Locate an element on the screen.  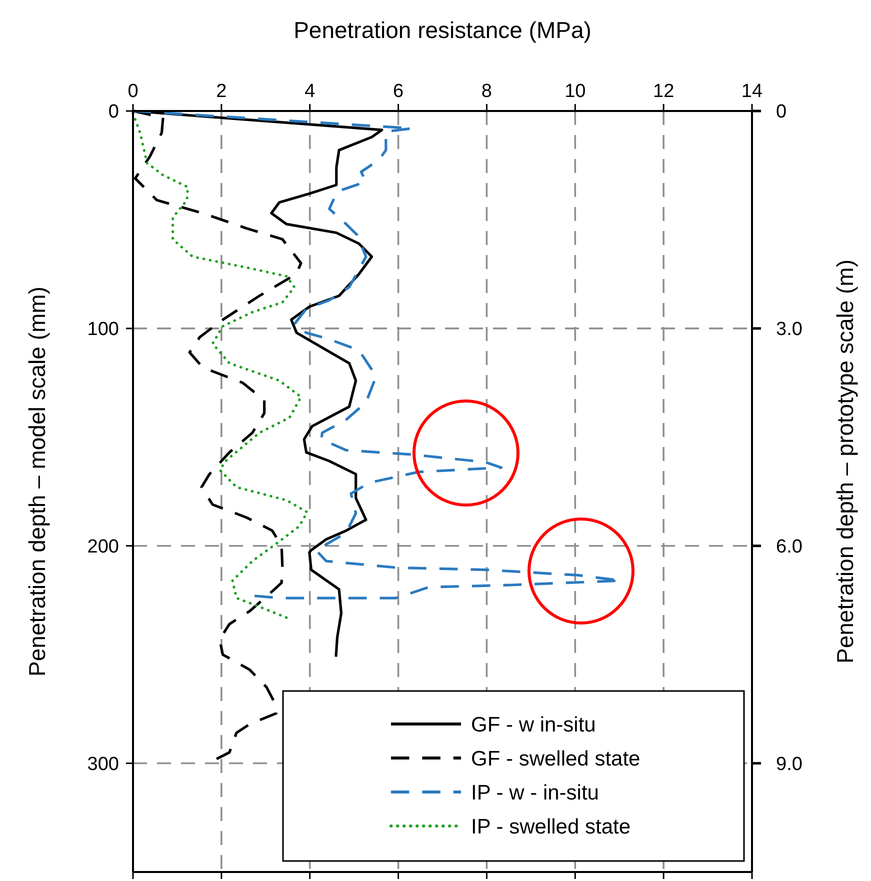
line-series is located at coordinates (220, 365).